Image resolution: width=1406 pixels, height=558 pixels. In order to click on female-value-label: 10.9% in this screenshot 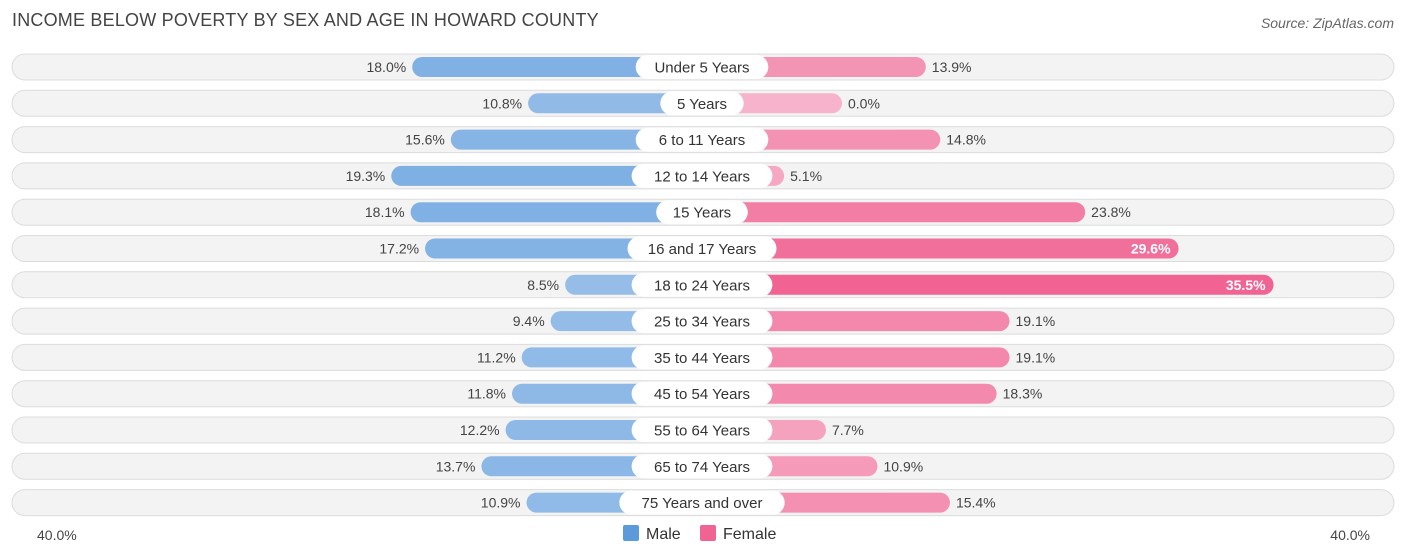, I will do `click(903, 466)`.